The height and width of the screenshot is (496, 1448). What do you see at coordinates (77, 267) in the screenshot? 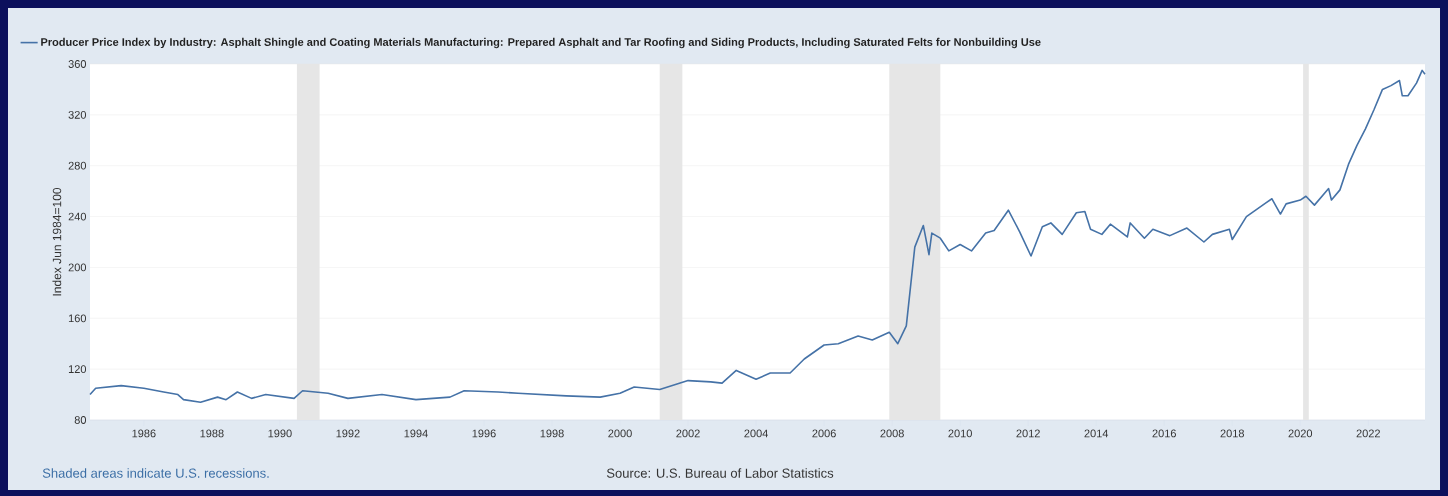
I see `y-tick-label: 200` at bounding box center [77, 267].